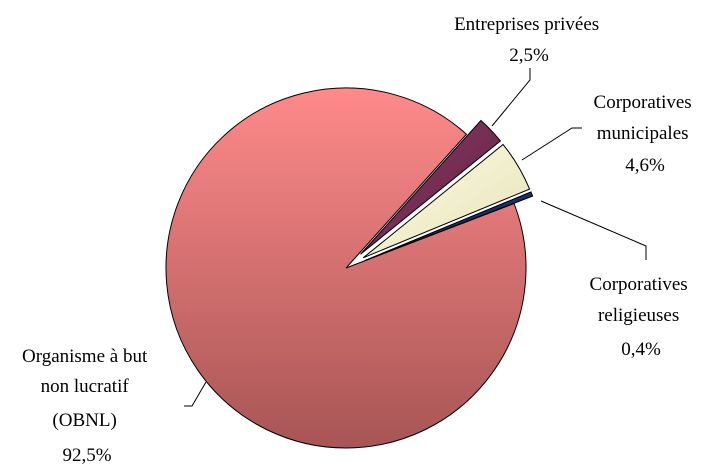 The height and width of the screenshot is (467, 715). I want to click on leader-line-corporatives-religieuses, so click(593, 230).